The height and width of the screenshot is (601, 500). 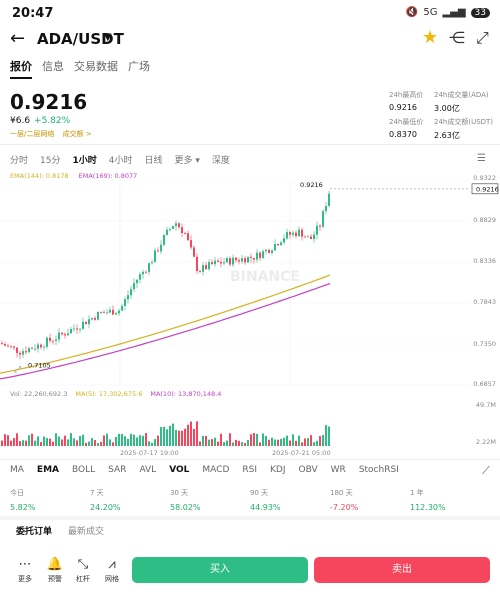 What do you see at coordinates (25, 570) in the screenshot?
I see `more-button: ⋯ 更多` at bounding box center [25, 570].